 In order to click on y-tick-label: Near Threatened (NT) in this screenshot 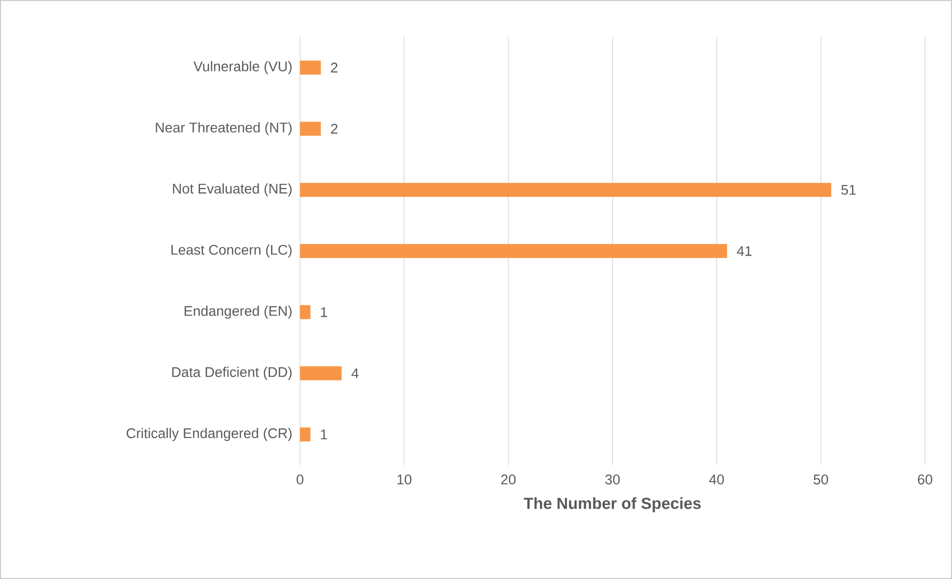, I will do `click(224, 129)`.